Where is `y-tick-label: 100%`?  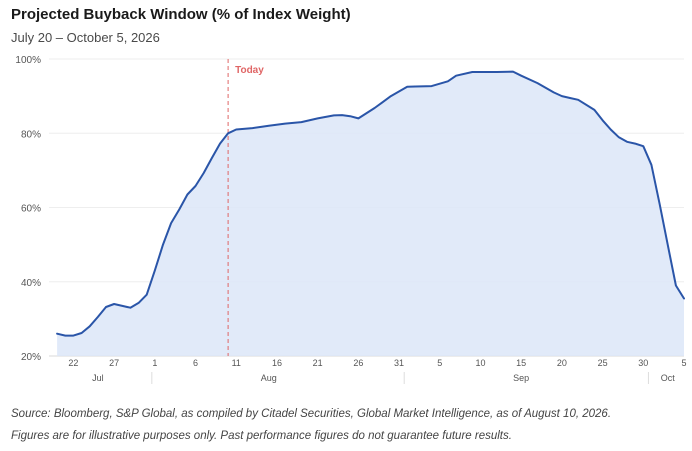 y-tick-label: 100% is located at coordinates (28, 60).